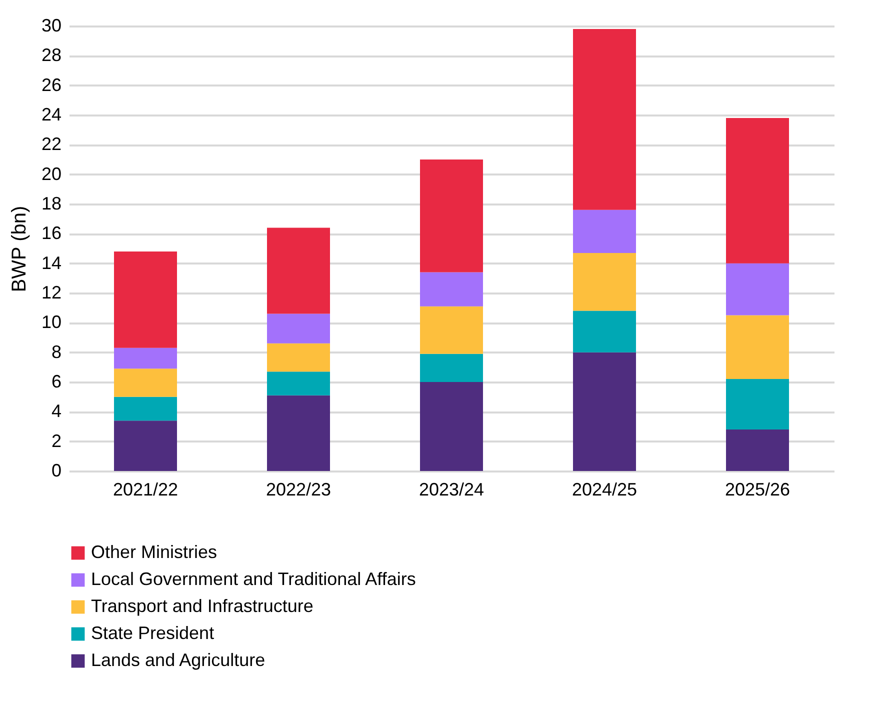 The width and height of the screenshot is (875, 724). I want to click on y-tick-label: 24, so click(51, 114).